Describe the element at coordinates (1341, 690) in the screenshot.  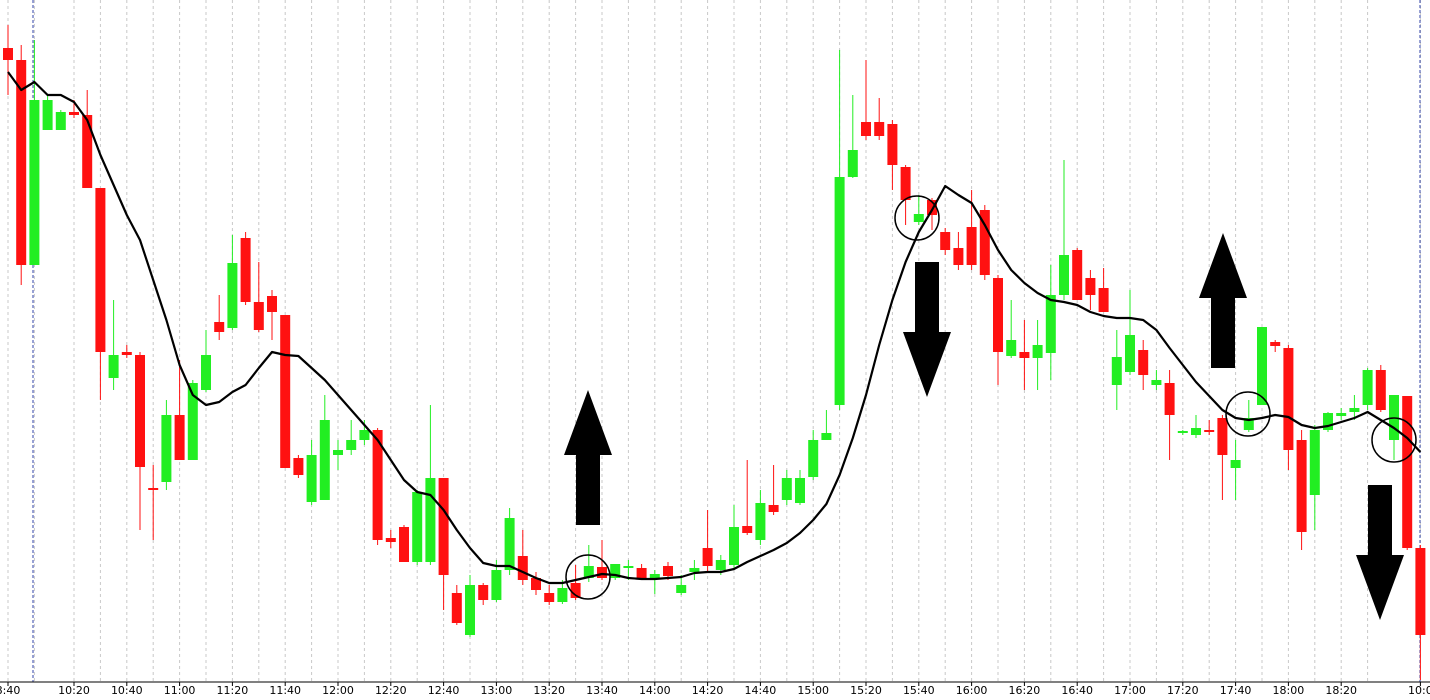
I see `x-tick-label: 18:20` at that location.